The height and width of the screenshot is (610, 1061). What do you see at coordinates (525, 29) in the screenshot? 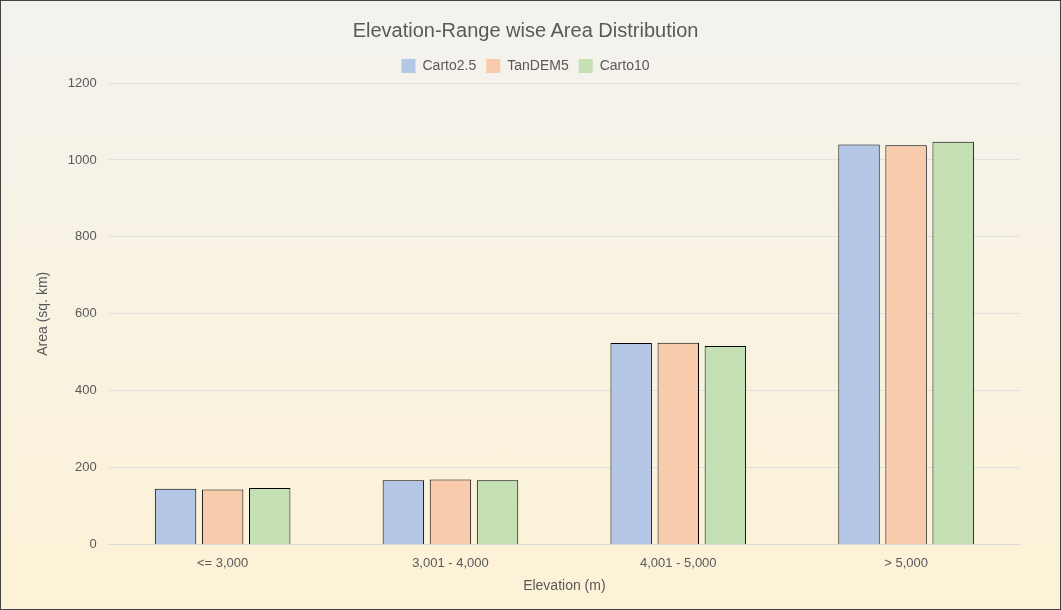
I see `chart-title: Elevation-Range wise Area Distribution` at bounding box center [525, 29].